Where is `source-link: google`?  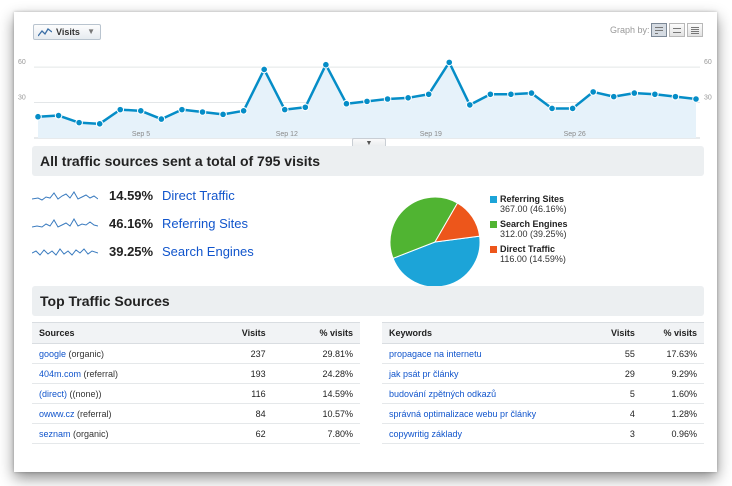
source-link: google is located at coordinates (53, 353).